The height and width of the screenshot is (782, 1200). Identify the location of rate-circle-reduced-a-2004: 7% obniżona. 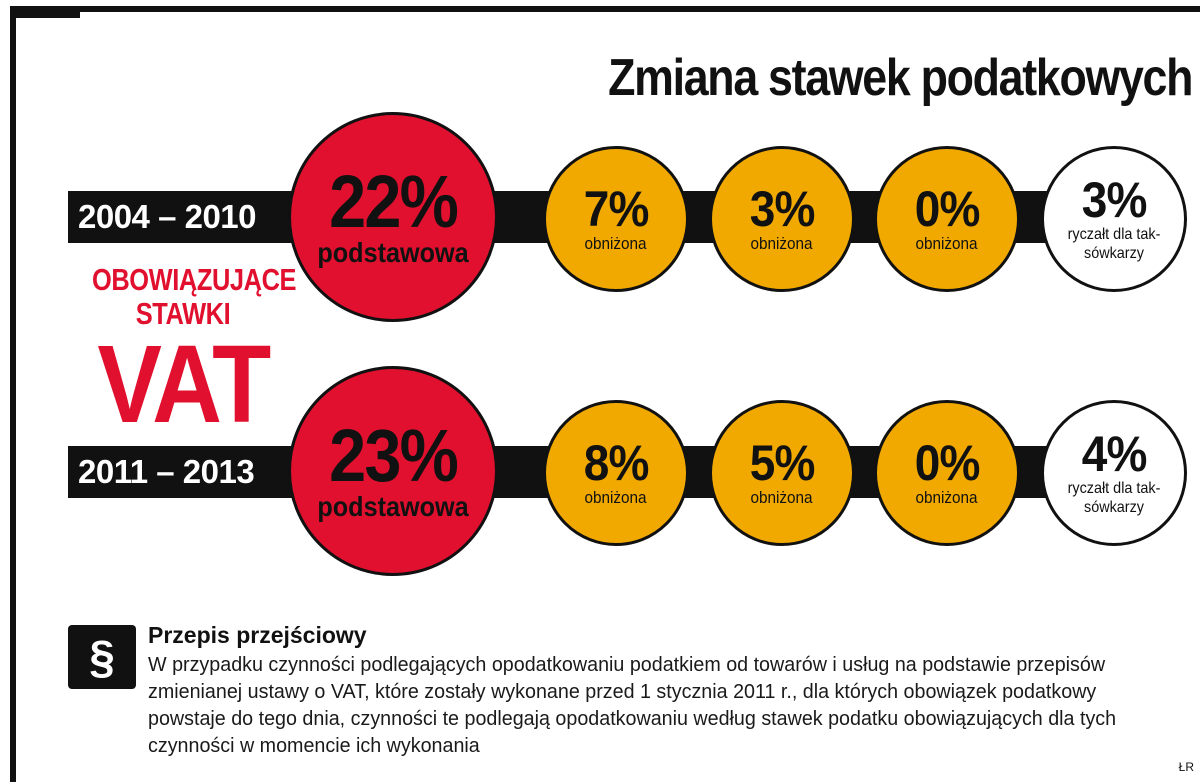
(616, 219).